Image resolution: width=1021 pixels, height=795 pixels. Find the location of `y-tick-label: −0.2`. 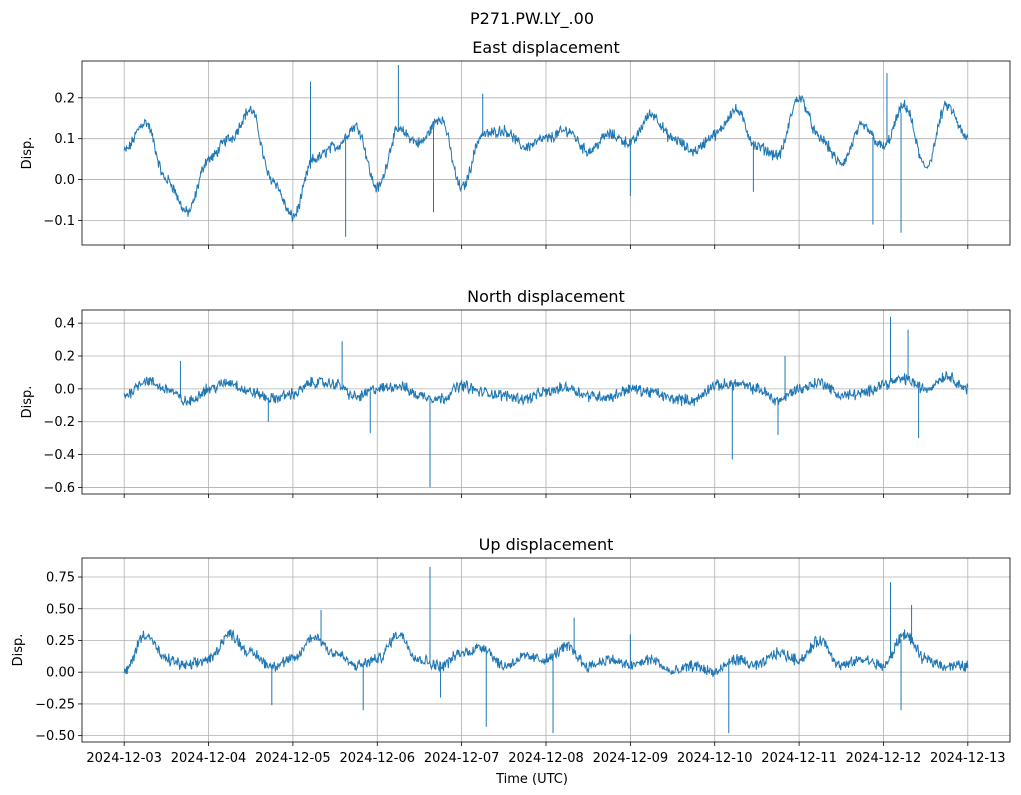

y-tick-label: −0.2 is located at coordinates (59, 422).